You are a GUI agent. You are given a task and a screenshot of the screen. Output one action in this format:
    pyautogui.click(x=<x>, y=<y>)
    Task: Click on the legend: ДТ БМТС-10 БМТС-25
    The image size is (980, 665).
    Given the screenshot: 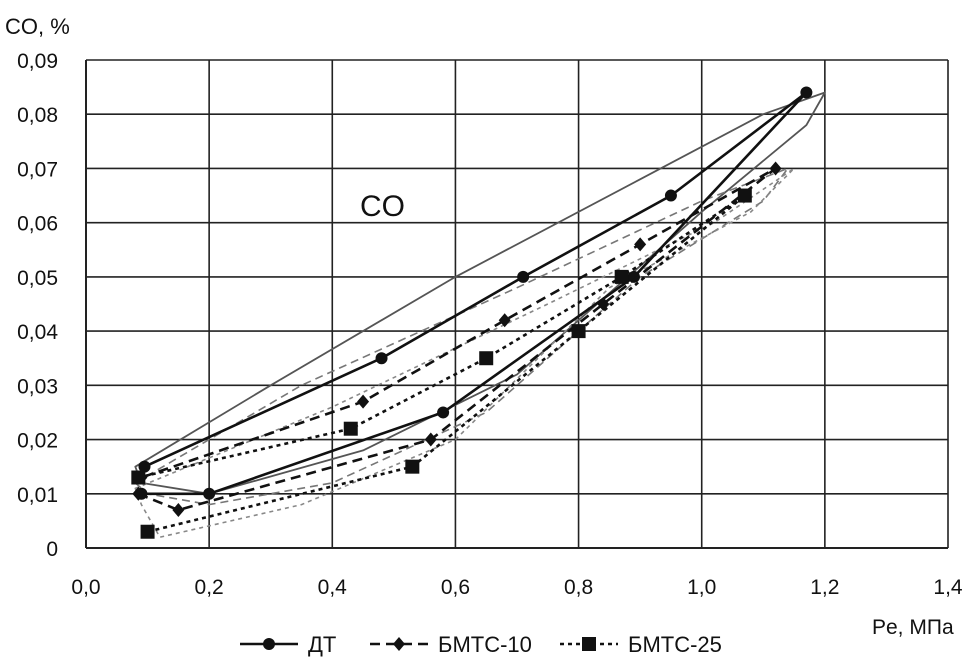 What is the action you would take?
    pyautogui.click(x=481, y=644)
    